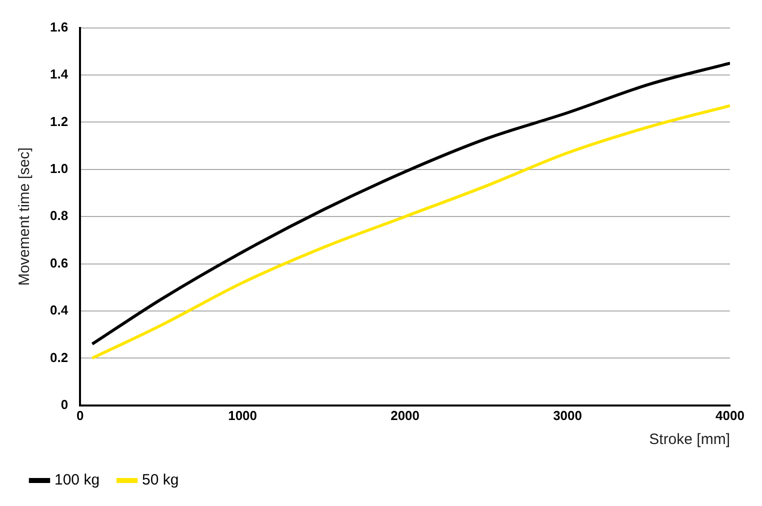  What do you see at coordinates (160, 480) in the screenshot?
I see `legend-label: 50 kg` at bounding box center [160, 480].